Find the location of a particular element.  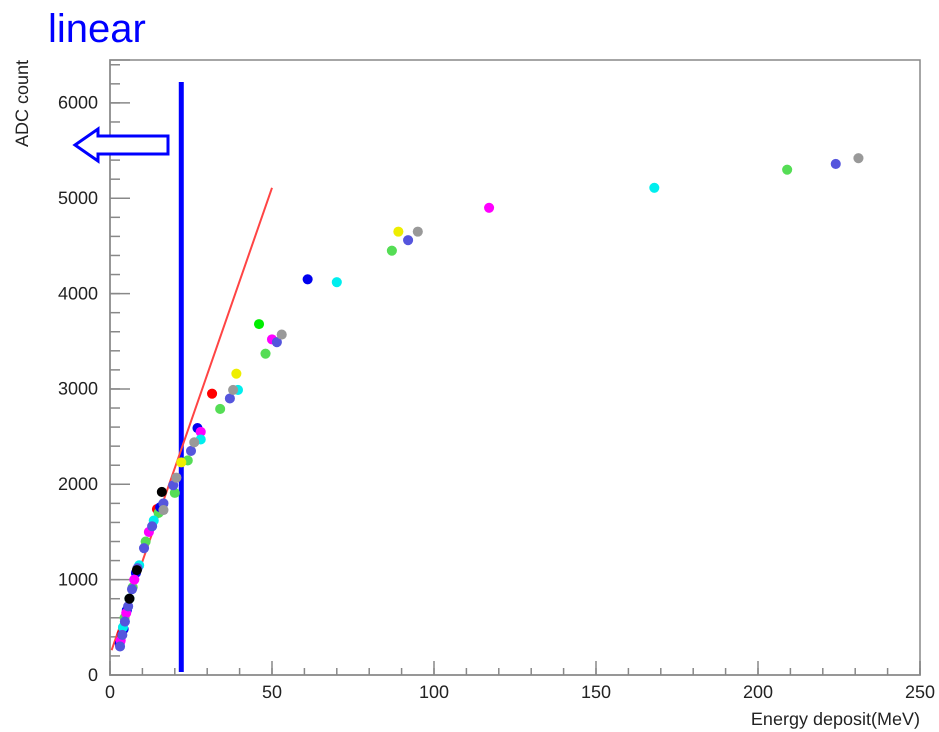

x-tick-label: 200 is located at coordinates (758, 692).